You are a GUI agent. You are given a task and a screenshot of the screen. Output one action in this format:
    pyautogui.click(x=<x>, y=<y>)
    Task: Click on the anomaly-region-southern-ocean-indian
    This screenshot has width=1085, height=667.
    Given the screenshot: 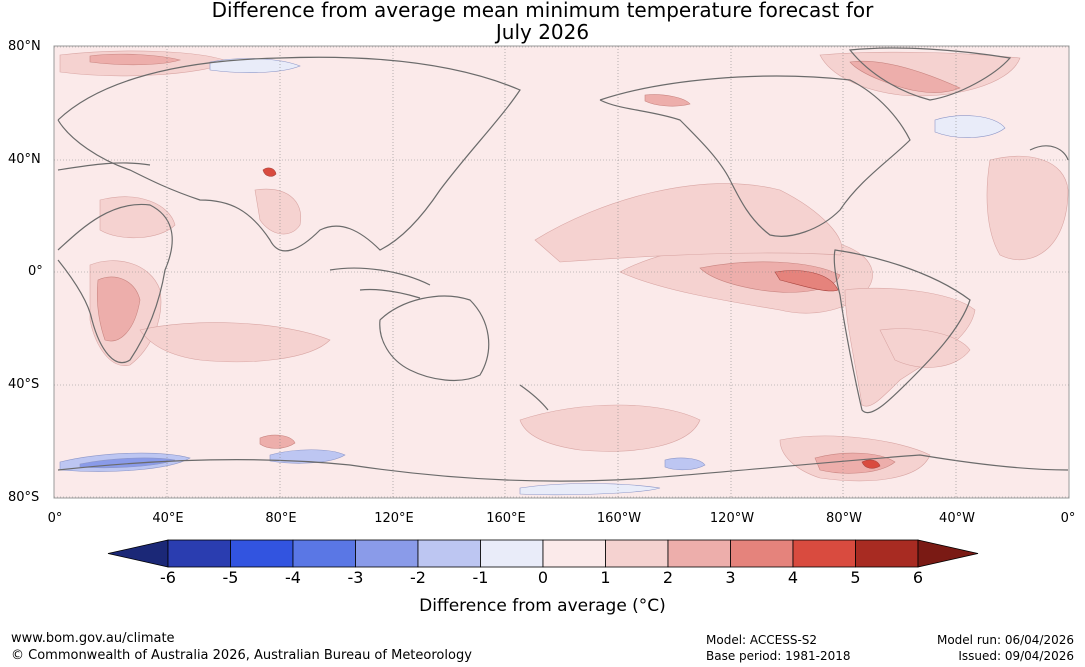 What is the action you would take?
    pyautogui.click(x=277, y=441)
    